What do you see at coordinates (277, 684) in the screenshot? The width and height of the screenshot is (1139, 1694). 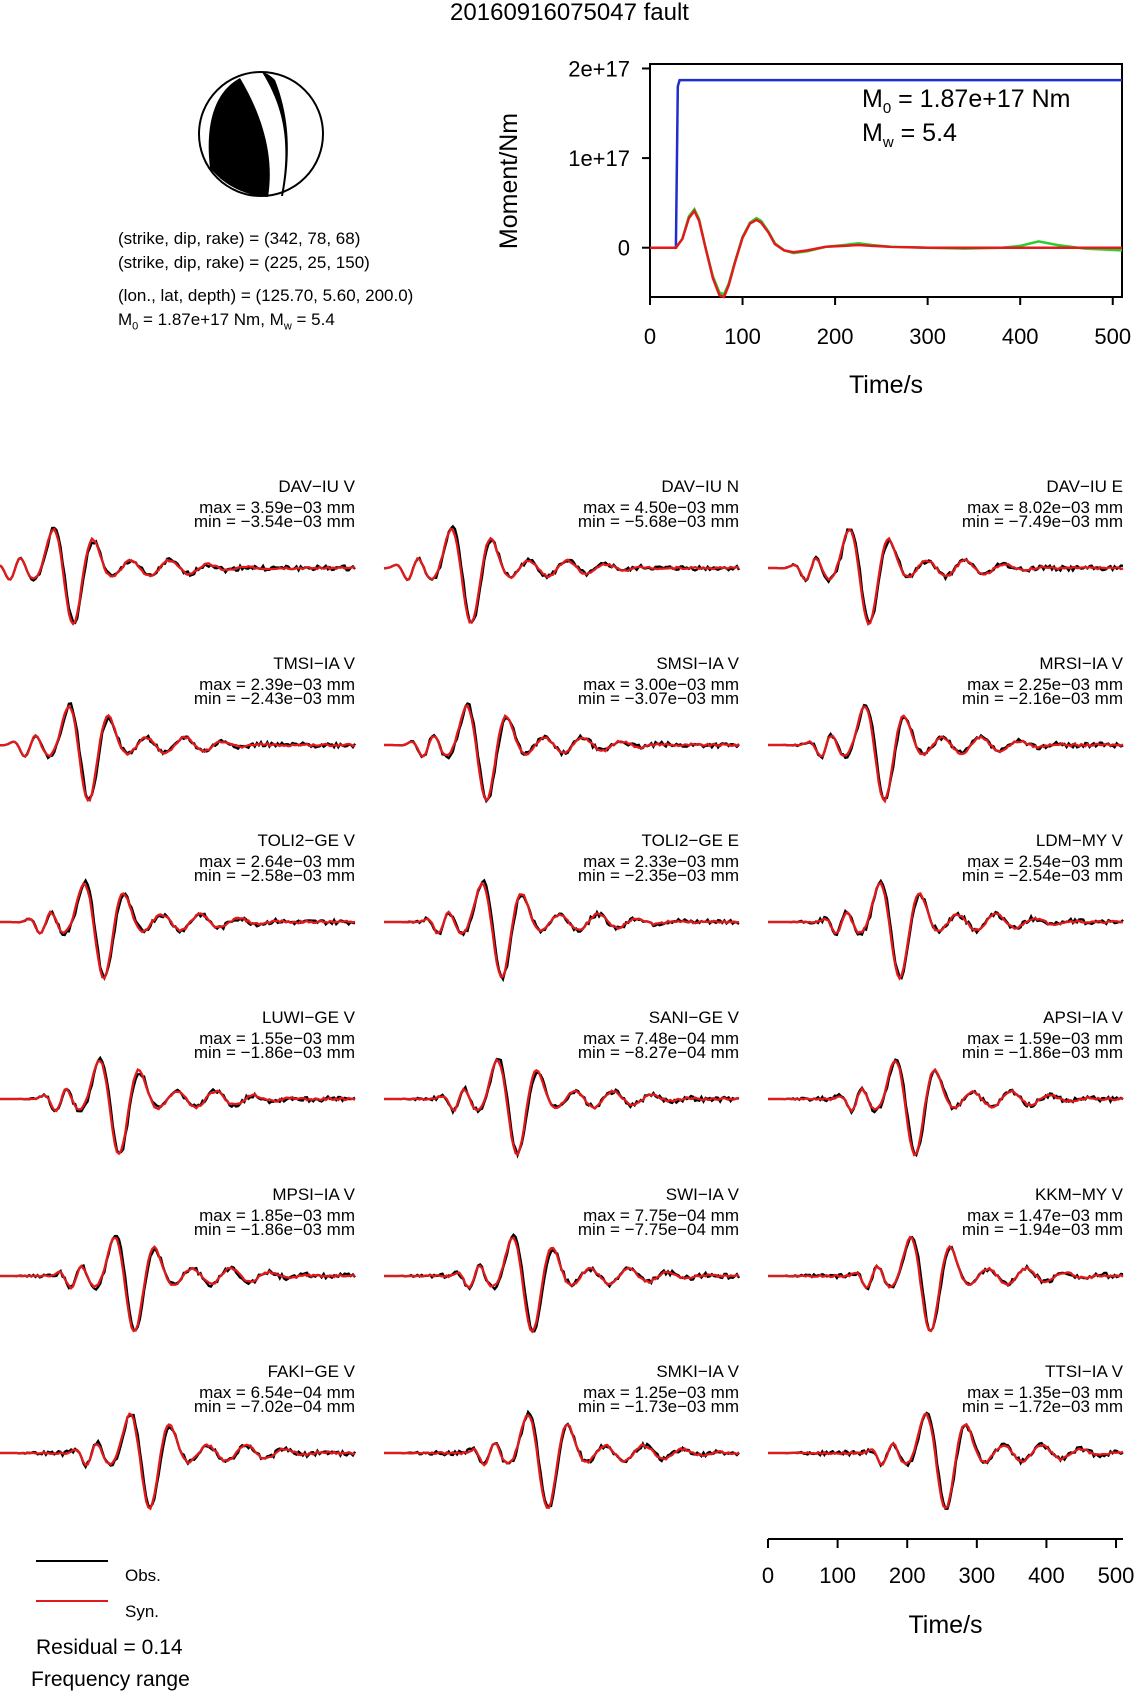 I see `station-max-label: max = 2.39e−03 mm` at bounding box center [277, 684].